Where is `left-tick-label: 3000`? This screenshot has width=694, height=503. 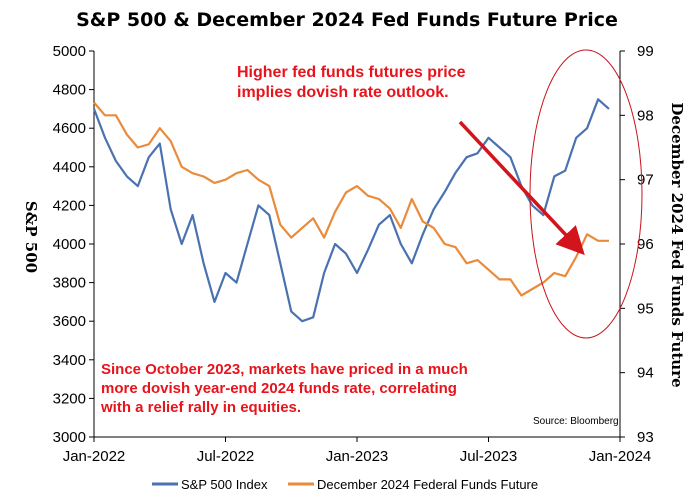 left-tick-label: 3000 is located at coordinates (69, 437).